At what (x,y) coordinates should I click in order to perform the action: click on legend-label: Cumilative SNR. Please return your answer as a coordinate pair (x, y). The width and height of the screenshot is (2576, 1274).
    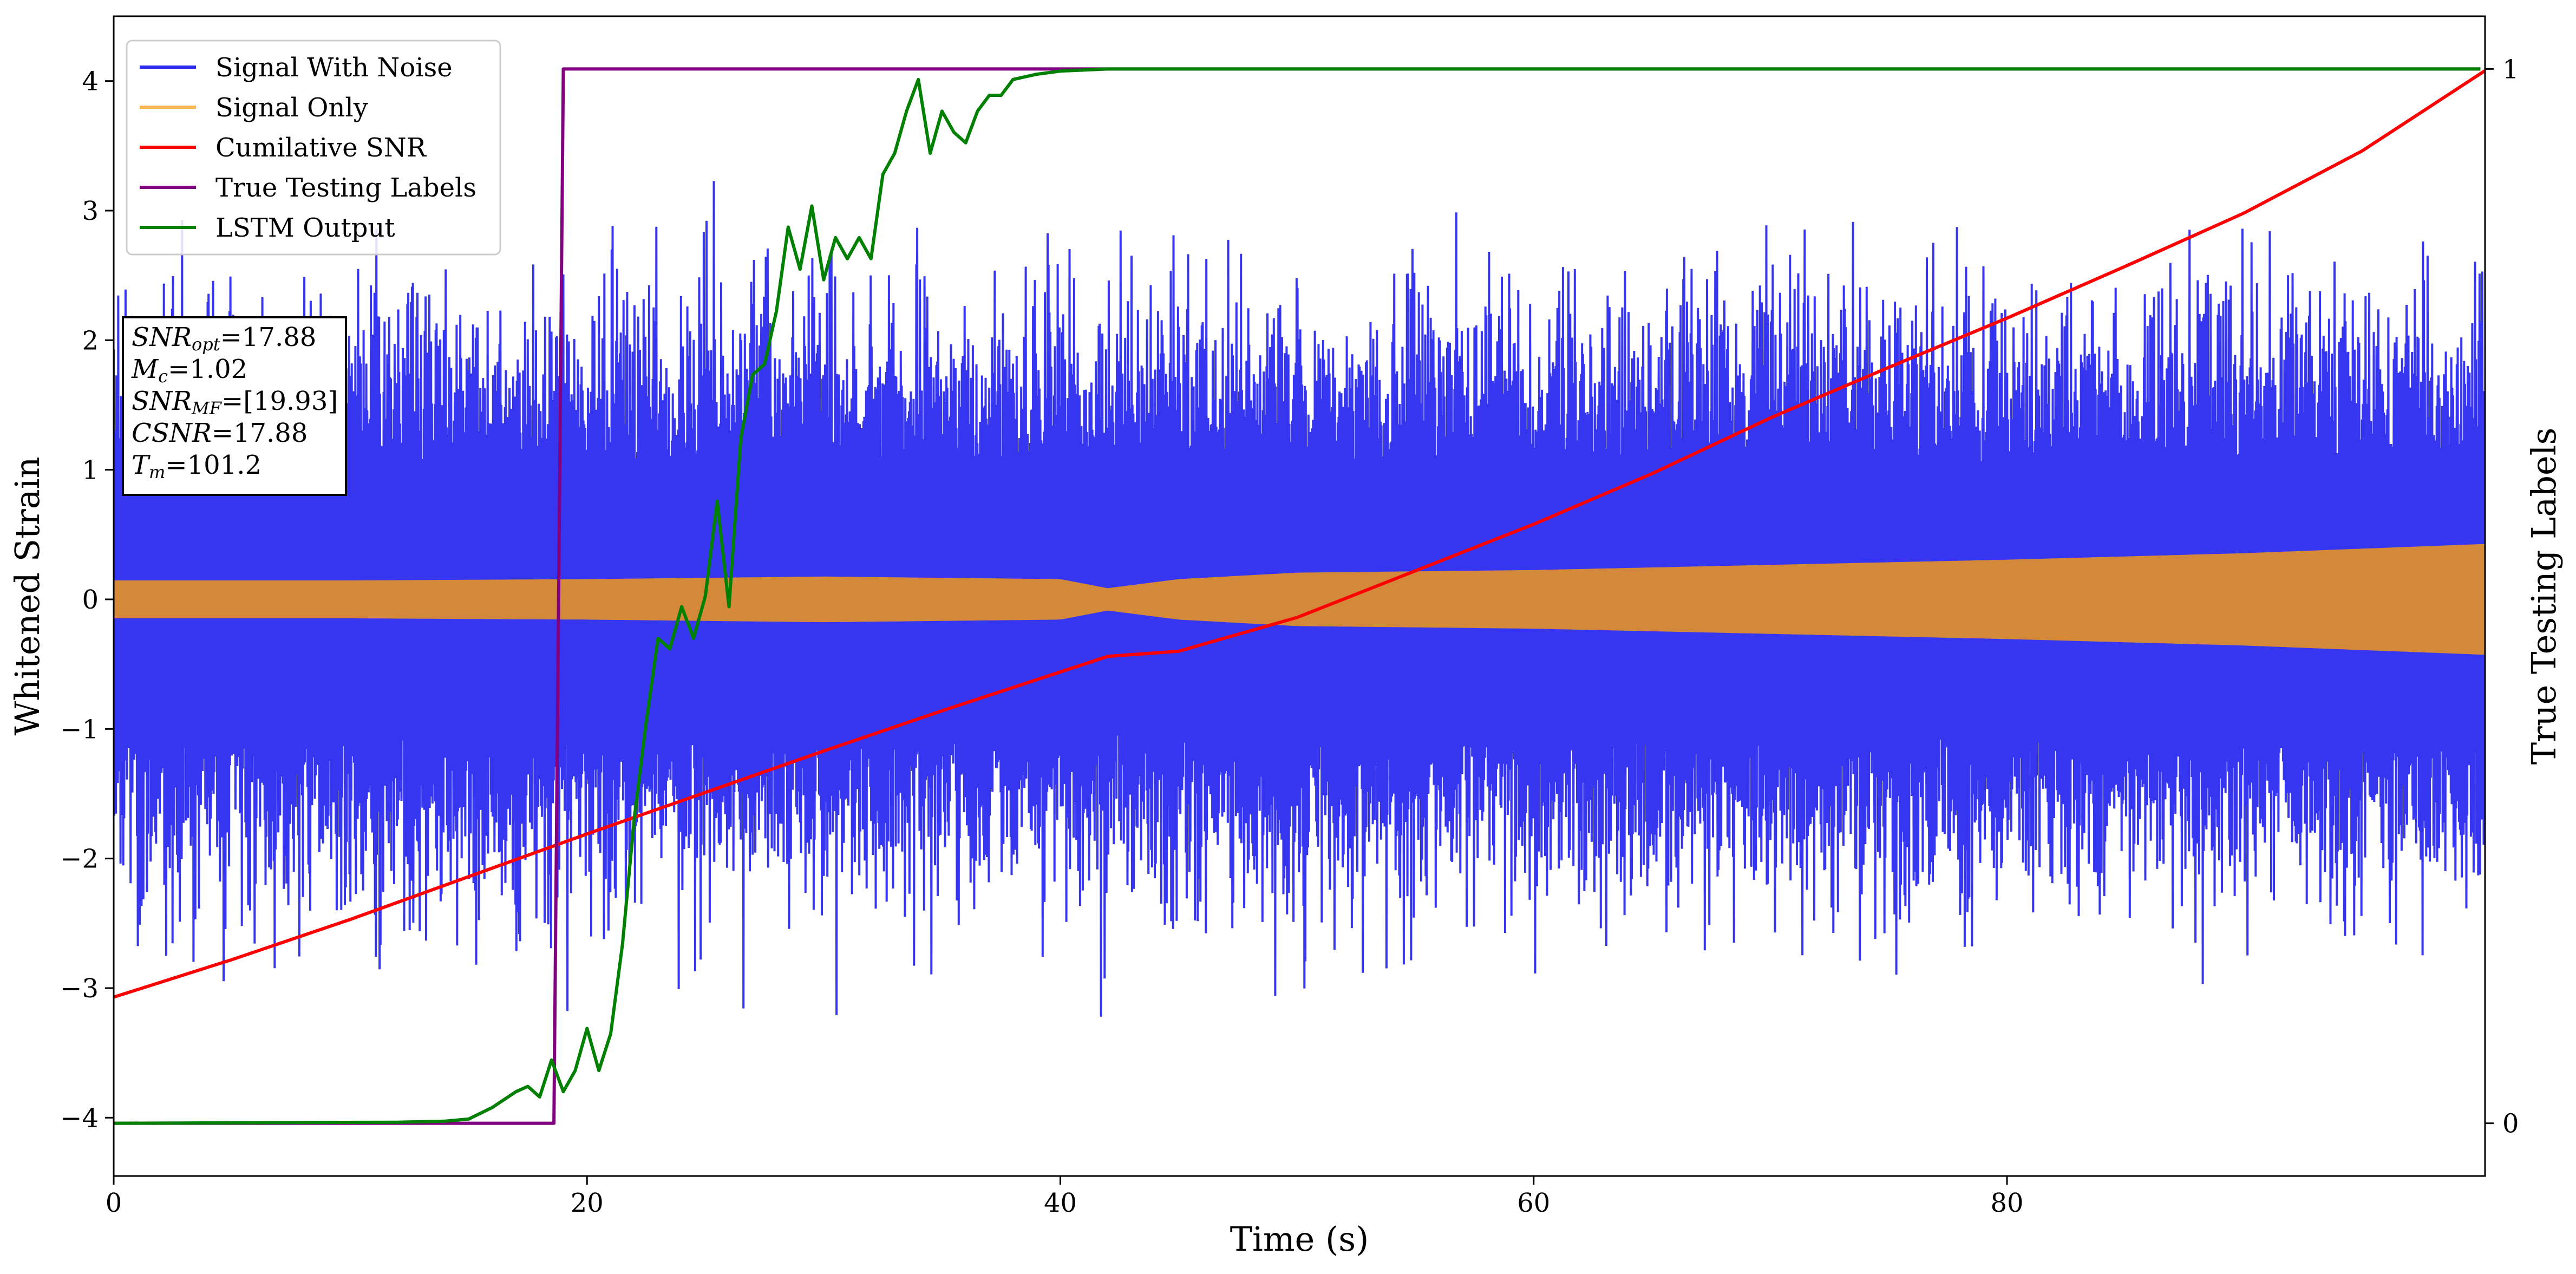
    Looking at the image, I should click on (321, 148).